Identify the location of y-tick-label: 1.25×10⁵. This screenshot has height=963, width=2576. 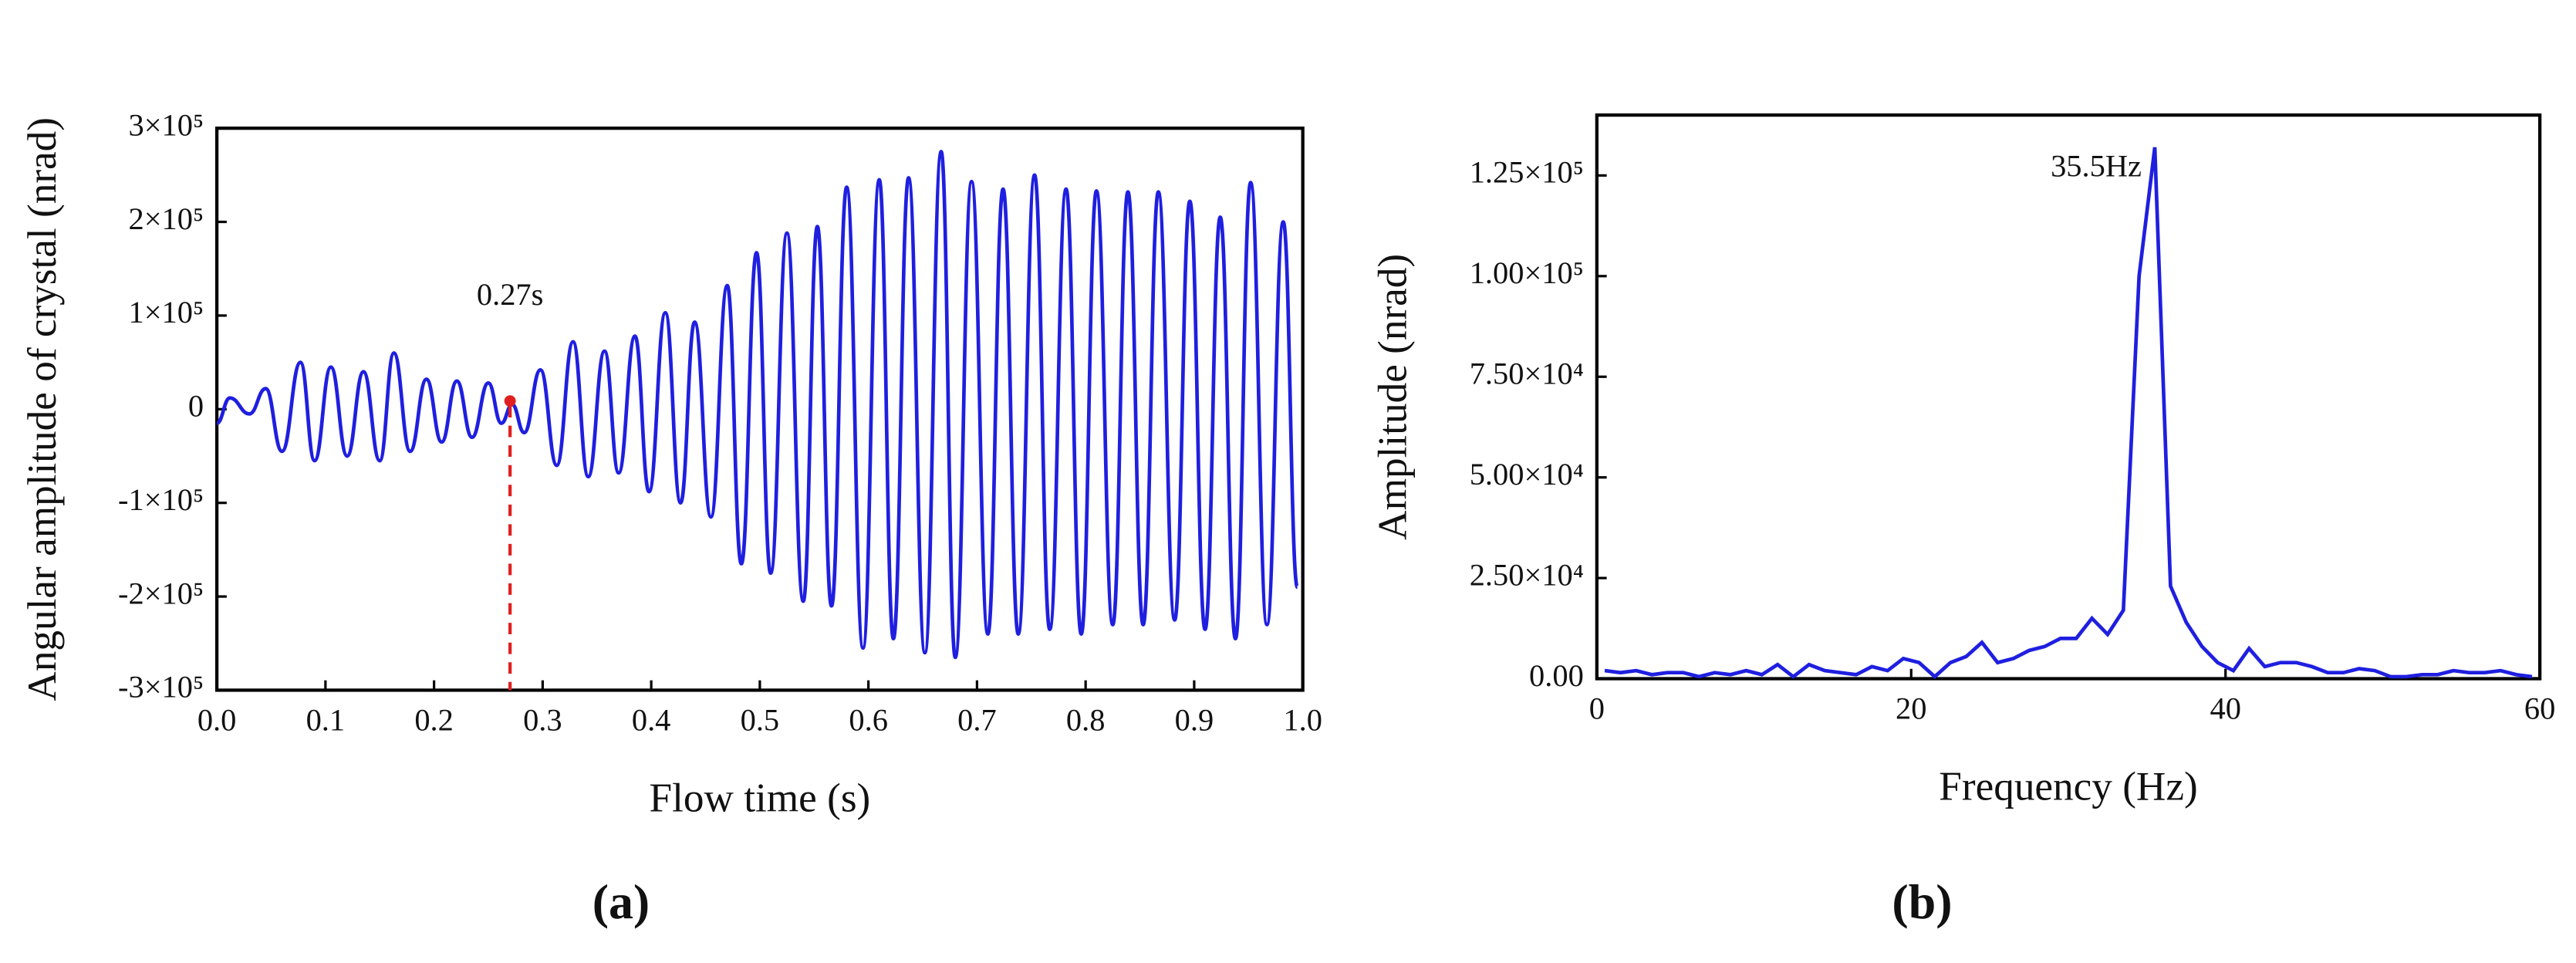
(1527, 172).